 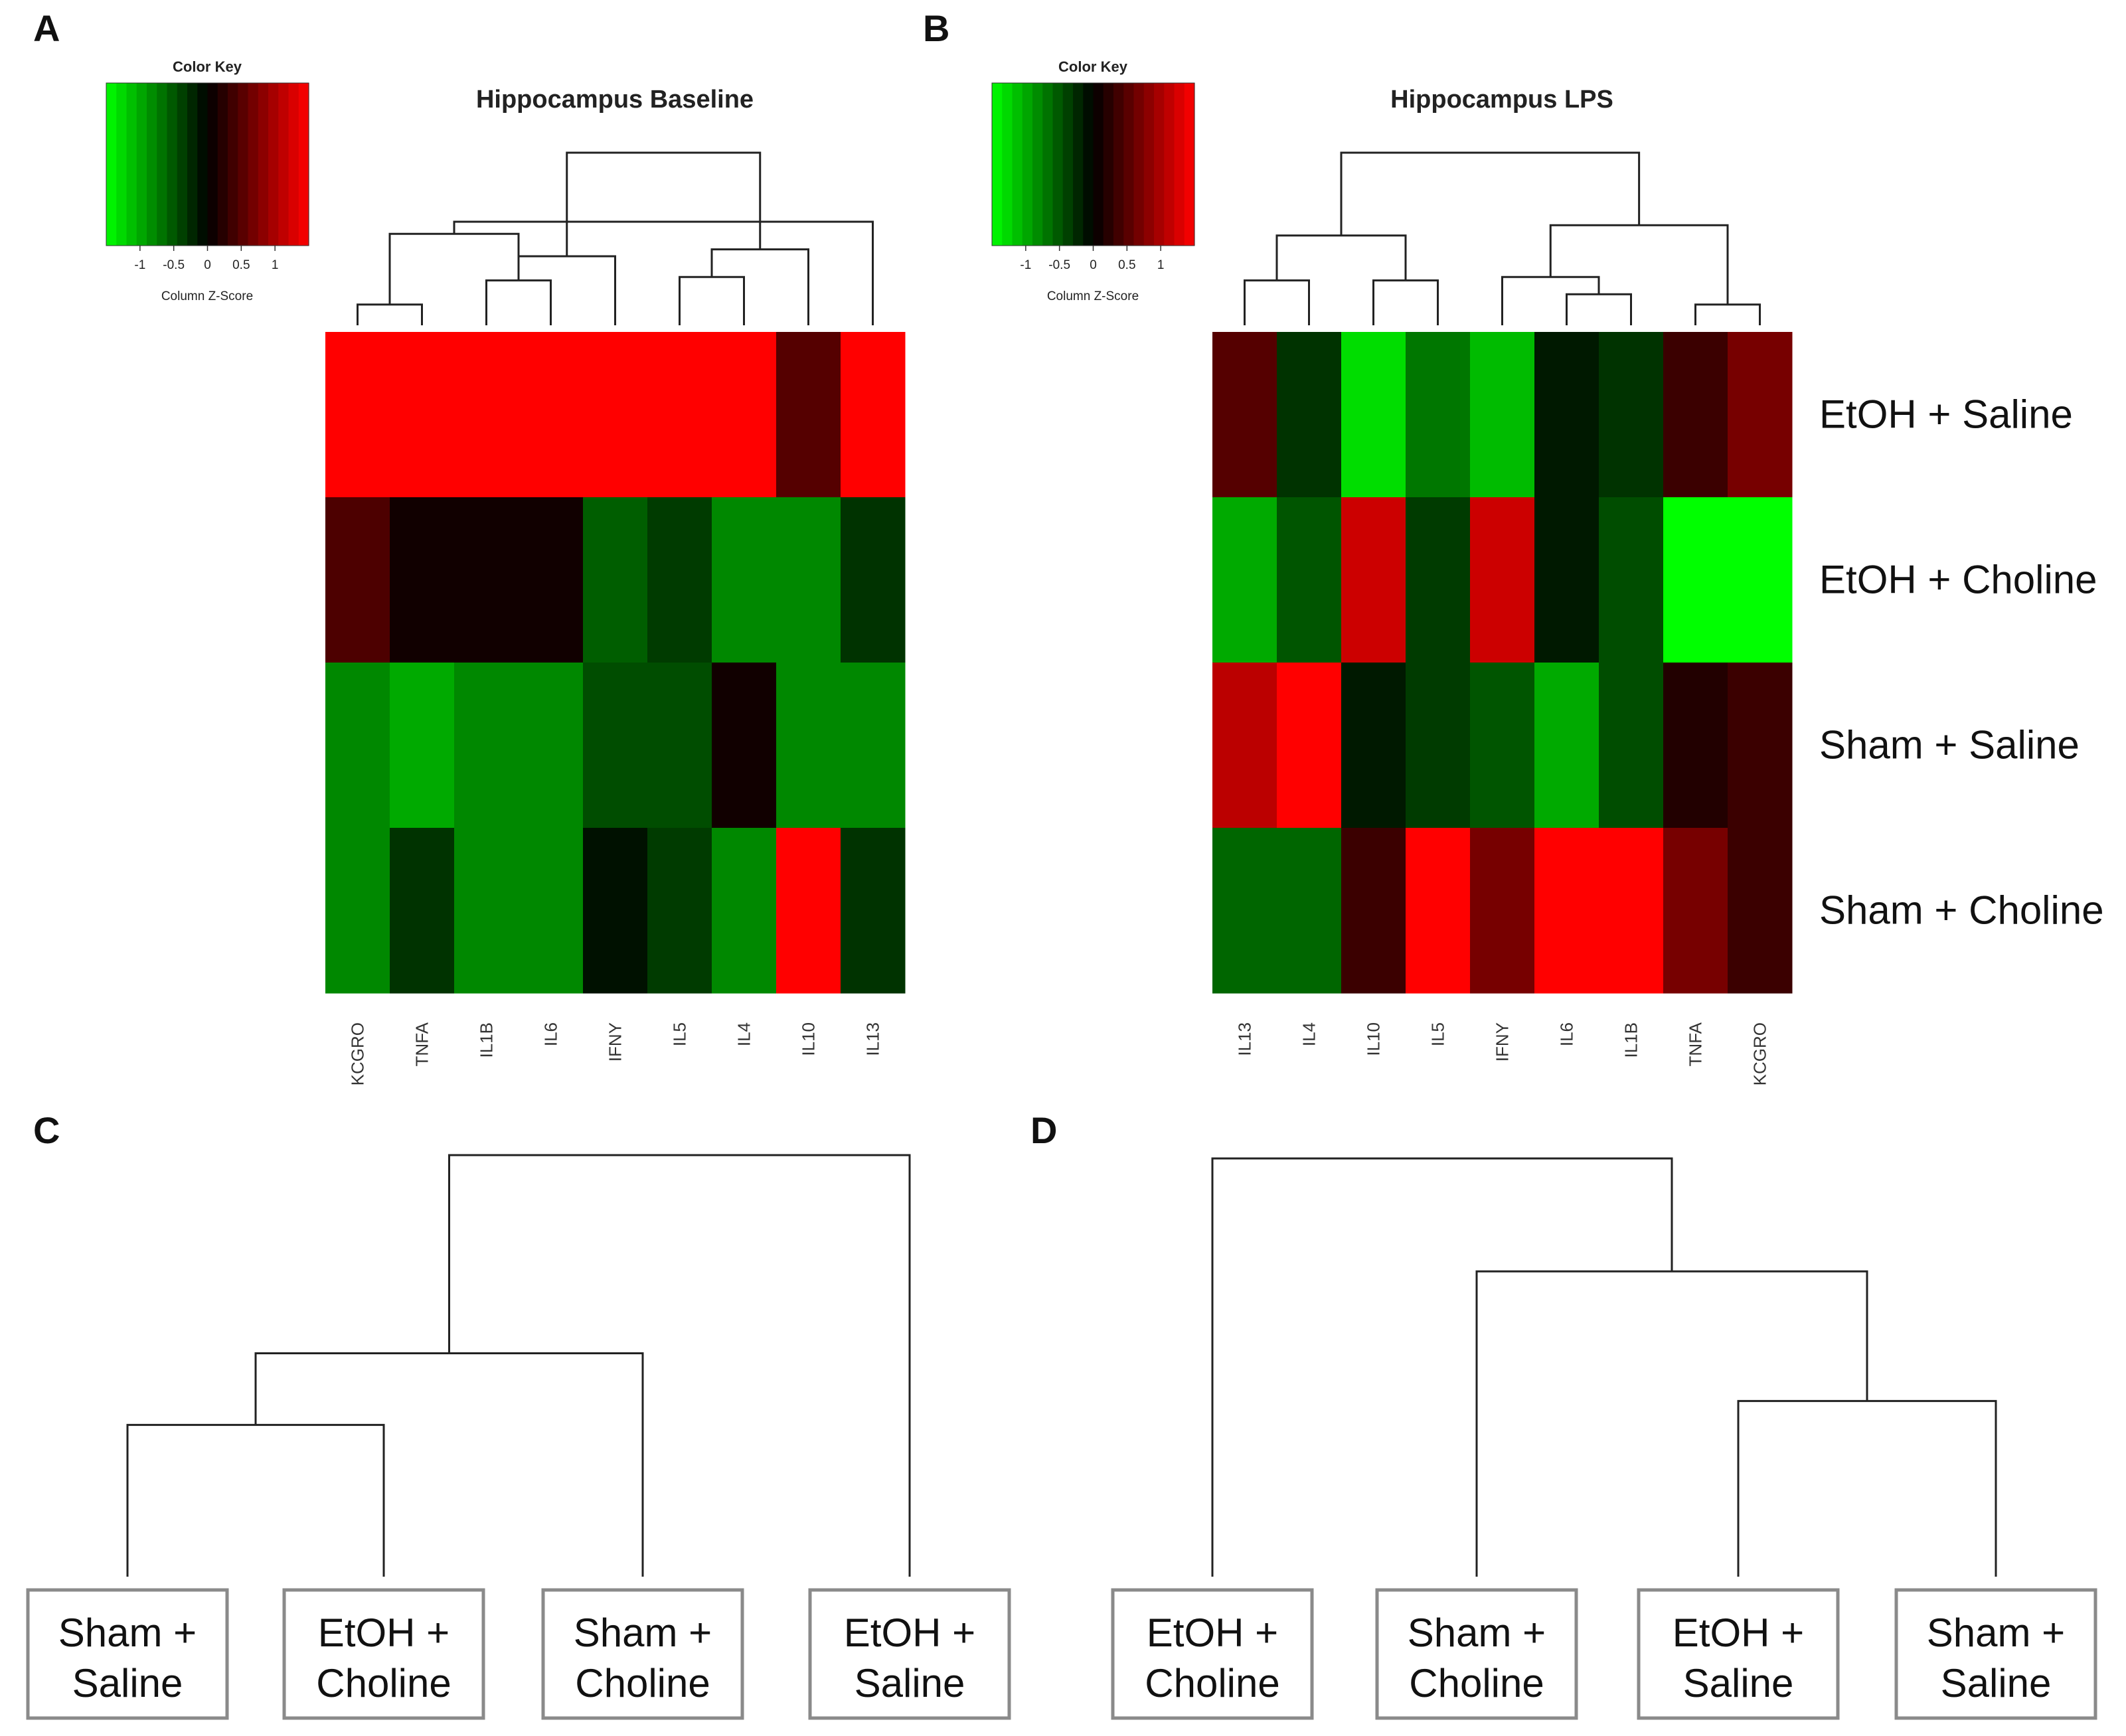 What do you see at coordinates (643, 1658) in the screenshot?
I see `leaf-label: Sham + Choline` at bounding box center [643, 1658].